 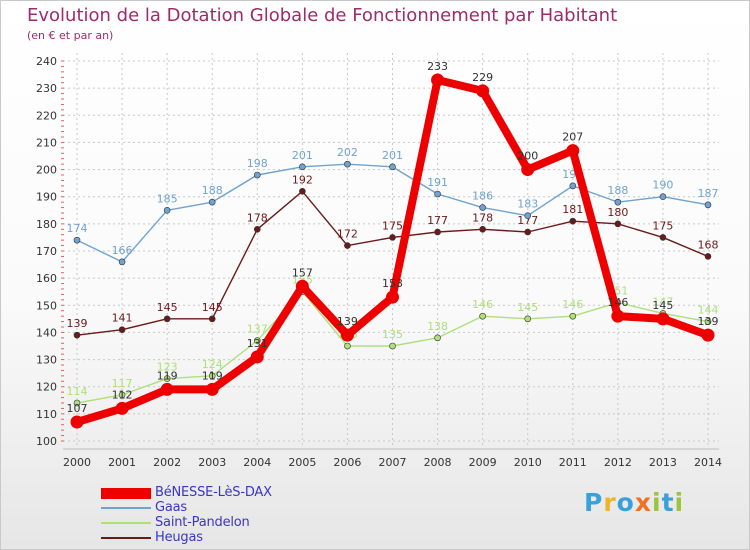 What do you see at coordinates (302, 462) in the screenshot?
I see `x-tick-label: 2005` at bounding box center [302, 462].